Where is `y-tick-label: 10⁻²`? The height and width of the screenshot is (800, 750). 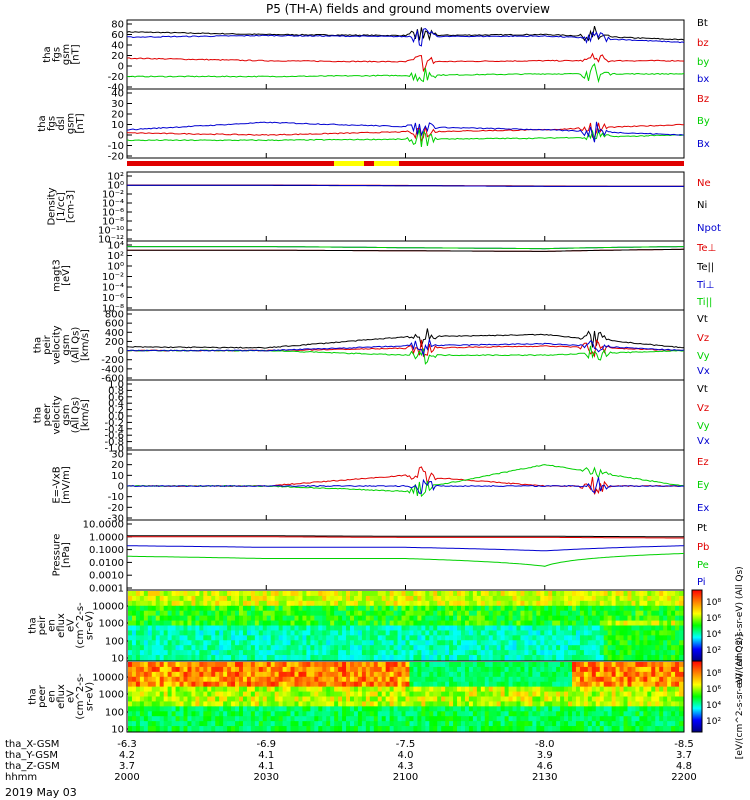 y-tick-label: 10⁻² is located at coordinates (113, 277).